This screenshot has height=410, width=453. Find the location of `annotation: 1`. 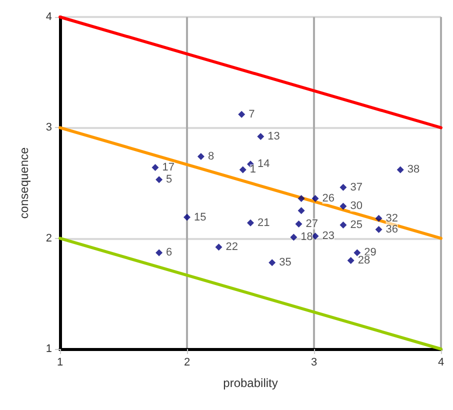

annotation: 1 is located at coordinates (253, 170).